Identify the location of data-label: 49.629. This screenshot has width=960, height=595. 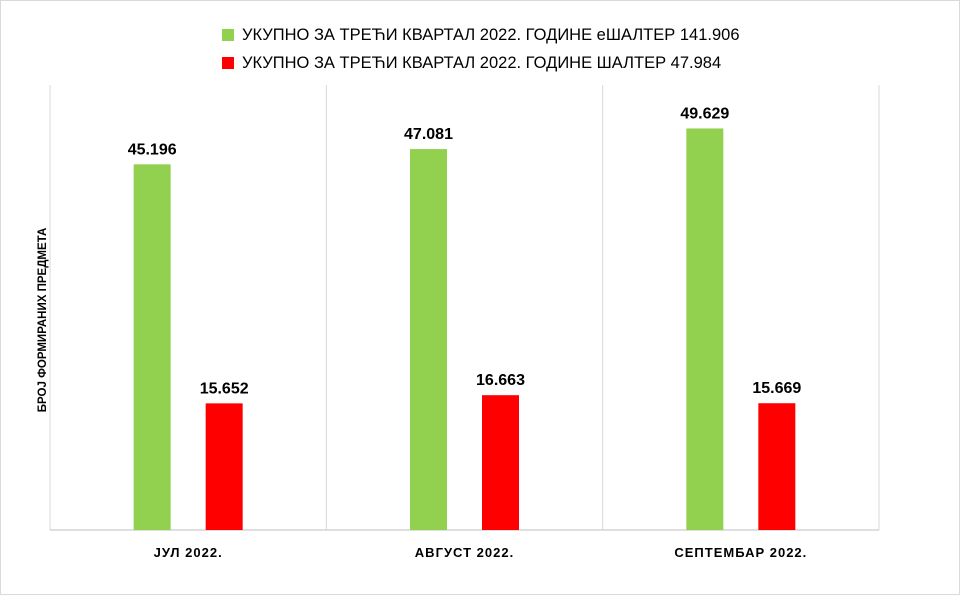
(704, 113).